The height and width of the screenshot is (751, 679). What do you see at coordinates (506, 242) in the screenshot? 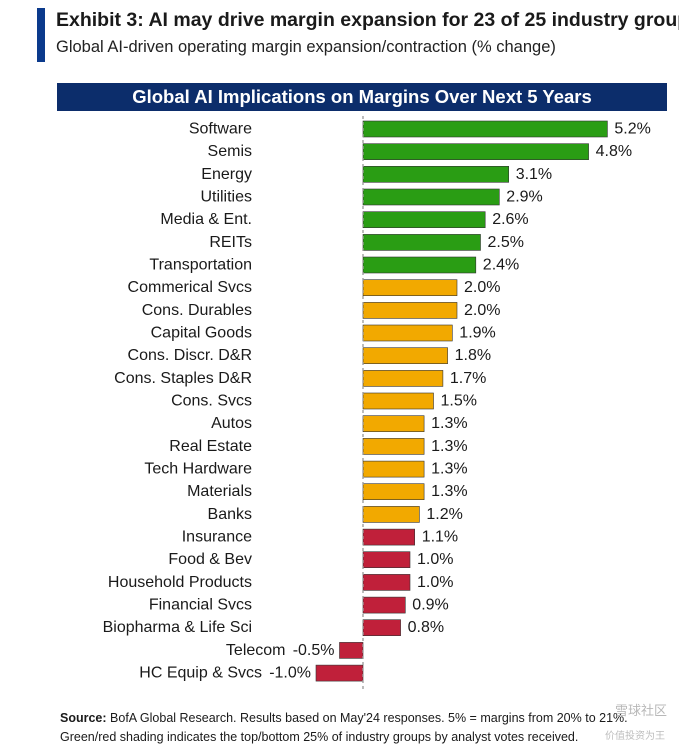
I see `value-label-5: 2.5%` at bounding box center [506, 242].